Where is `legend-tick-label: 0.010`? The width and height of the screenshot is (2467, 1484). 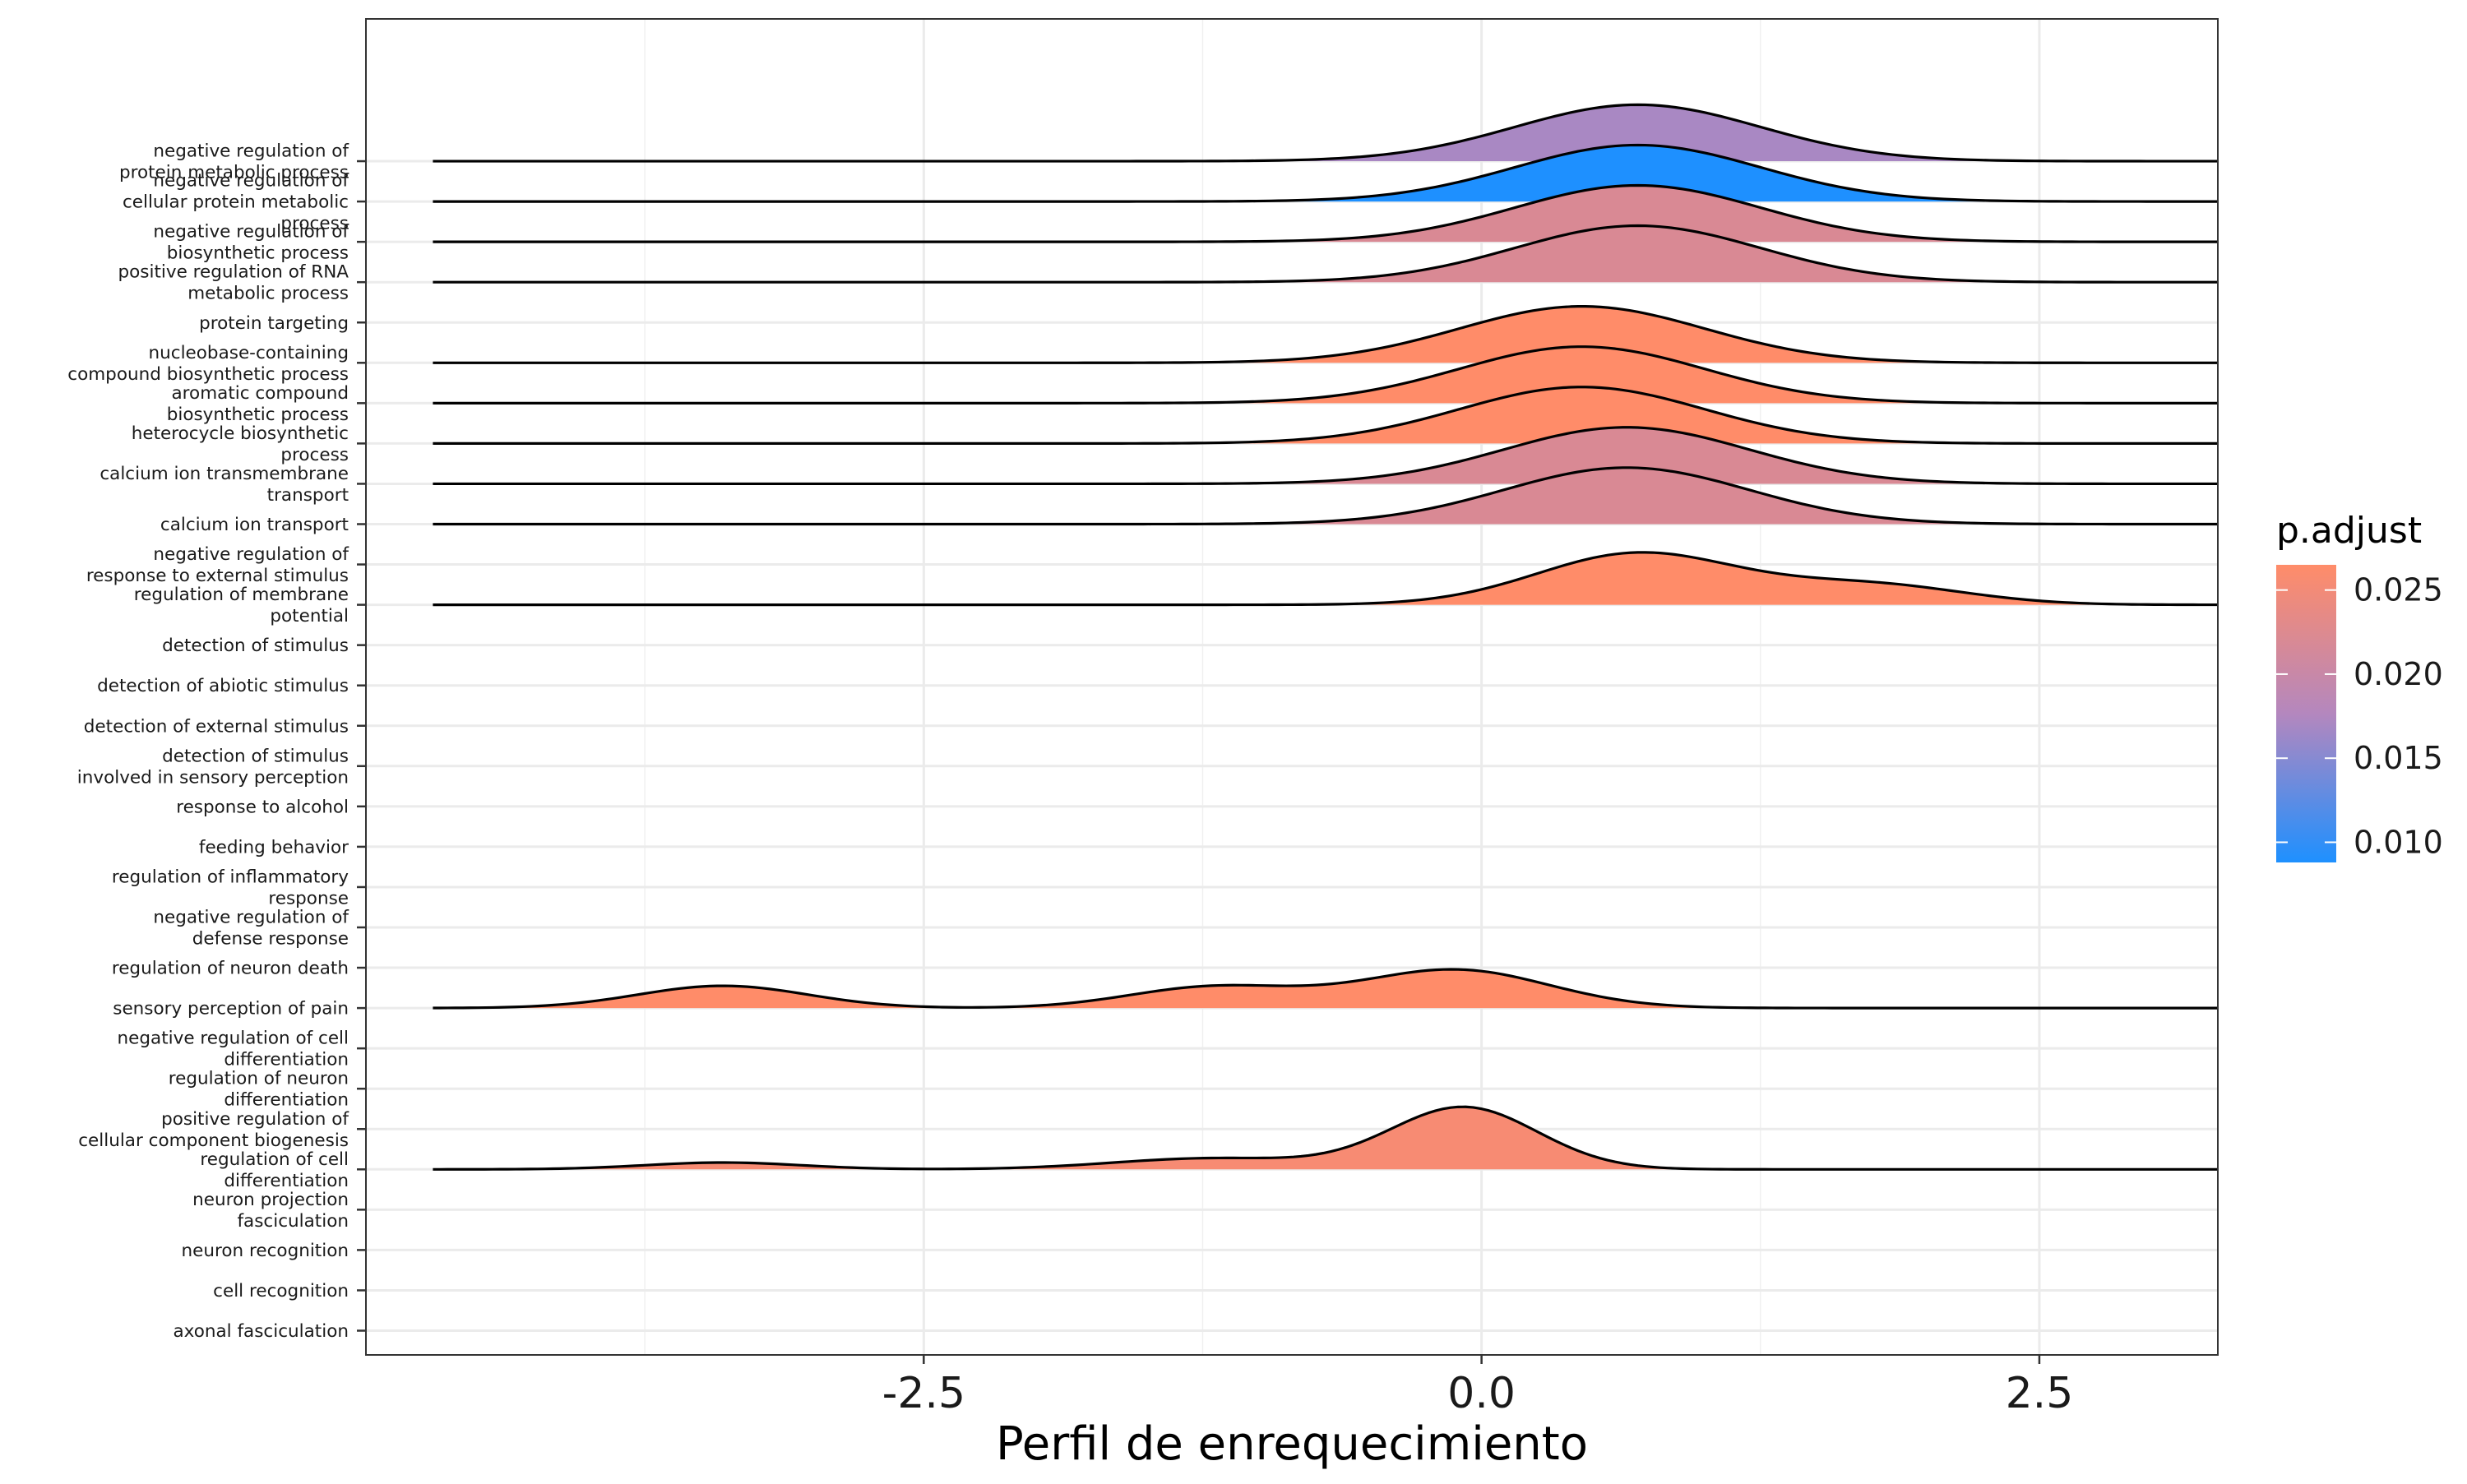
legend-tick-label: 0.010 is located at coordinates (2399, 842).